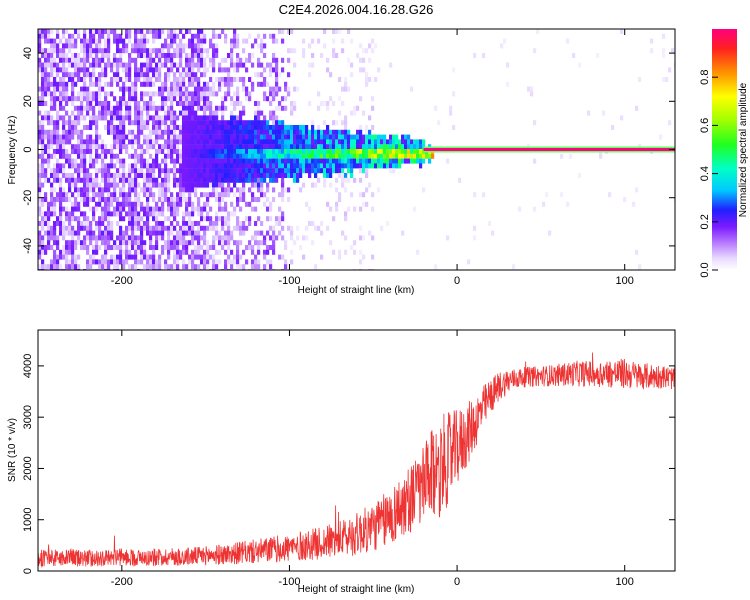  Describe the element at coordinates (289, 281) in the screenshot. I see `spectrogram-x-tick-label: -100` at that location.